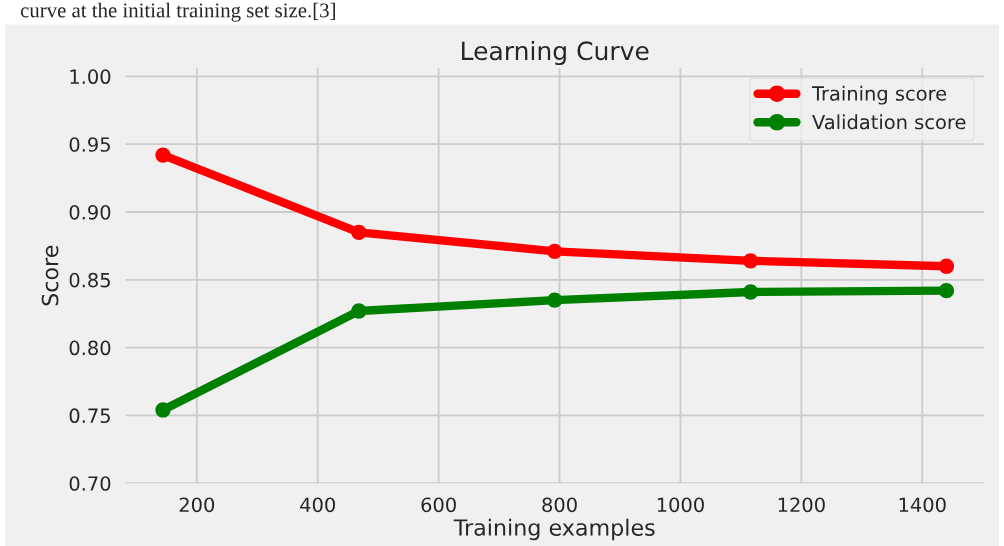 The image size is (1004, 546). What do you see at coordinates (177, 12) in the screenshot?
I see `text: curve at the initial training set size.[3]` at bounding box center [177, 12].